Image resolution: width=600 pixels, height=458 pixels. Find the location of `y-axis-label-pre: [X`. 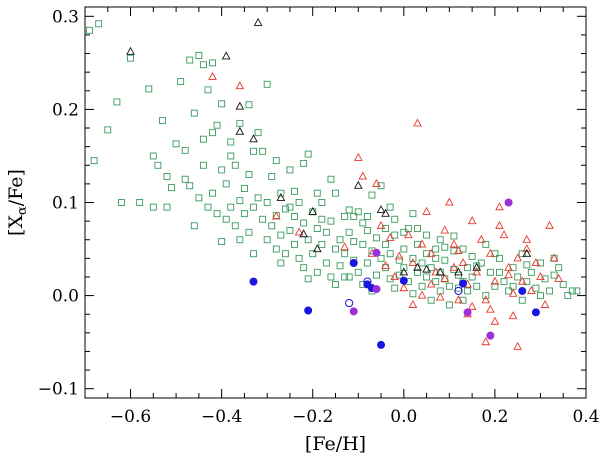

y-axis-label-pre: [X is located at coordinates (16, 225).